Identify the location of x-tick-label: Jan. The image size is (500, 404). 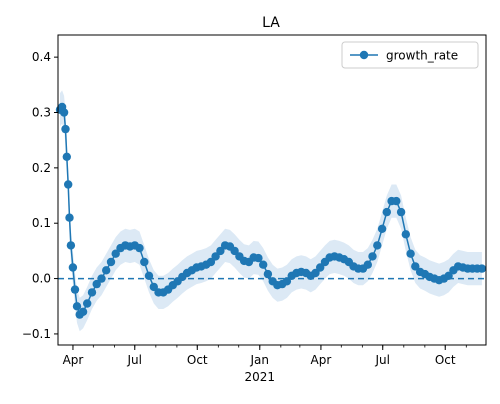
(260, 360).